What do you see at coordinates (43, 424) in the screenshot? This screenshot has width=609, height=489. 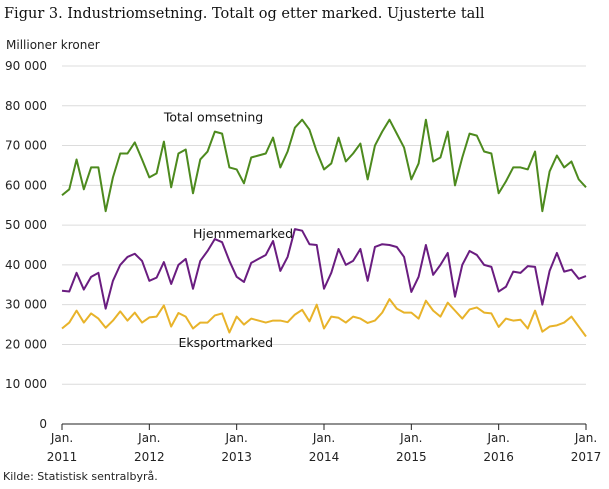 I see `y-tick-label: 0` at bounding box center [43, 424].